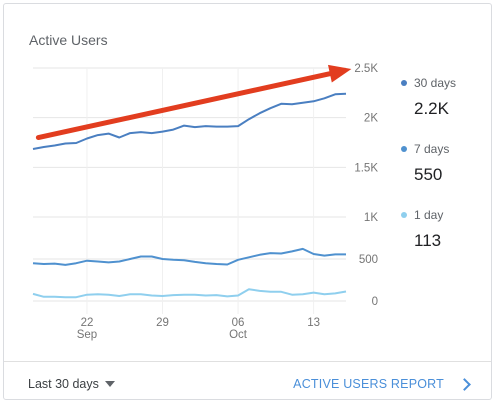  What do you see at coordinates (68, 40) in the screenshot?
I see `card-title: Active Users` at bounding box center [68, 40].